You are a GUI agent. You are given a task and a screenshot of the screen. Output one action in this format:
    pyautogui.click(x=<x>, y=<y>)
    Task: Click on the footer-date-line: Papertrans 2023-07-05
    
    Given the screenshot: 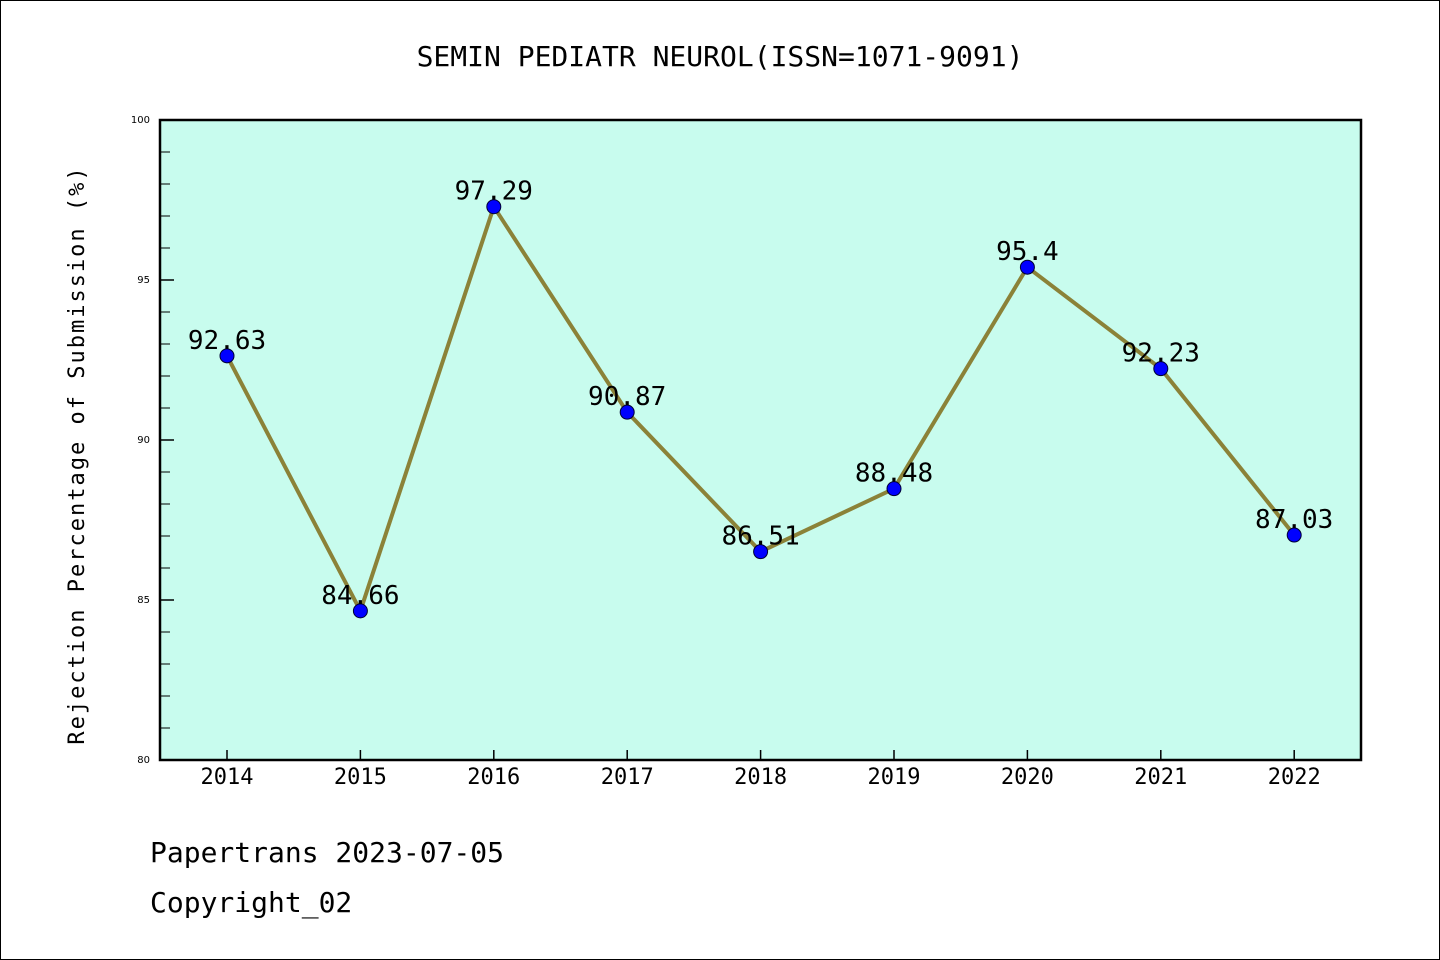 What is the action you would take?
    pyautogui.click(x=327, y=852)
    